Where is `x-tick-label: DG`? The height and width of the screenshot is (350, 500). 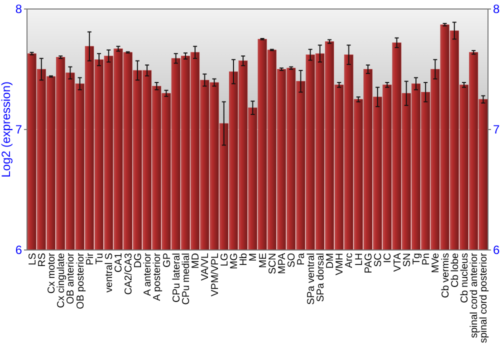
x-tick-label: DG is located at coordinates (138, 260).